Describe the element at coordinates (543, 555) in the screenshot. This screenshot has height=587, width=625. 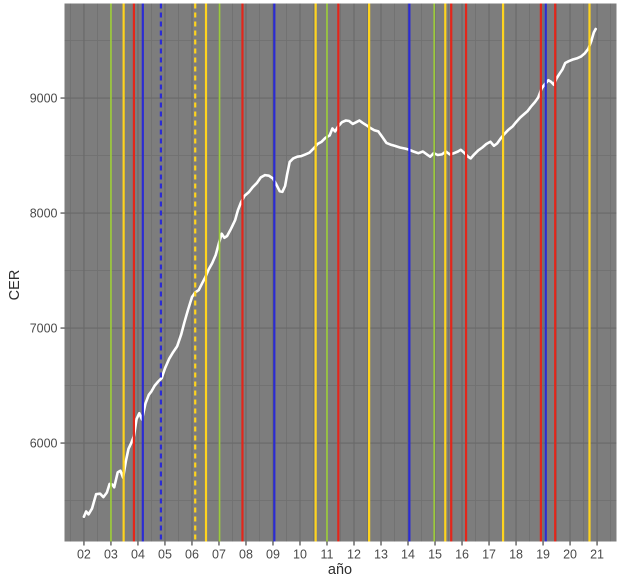
I see `x-tick-label: 19` at that location.